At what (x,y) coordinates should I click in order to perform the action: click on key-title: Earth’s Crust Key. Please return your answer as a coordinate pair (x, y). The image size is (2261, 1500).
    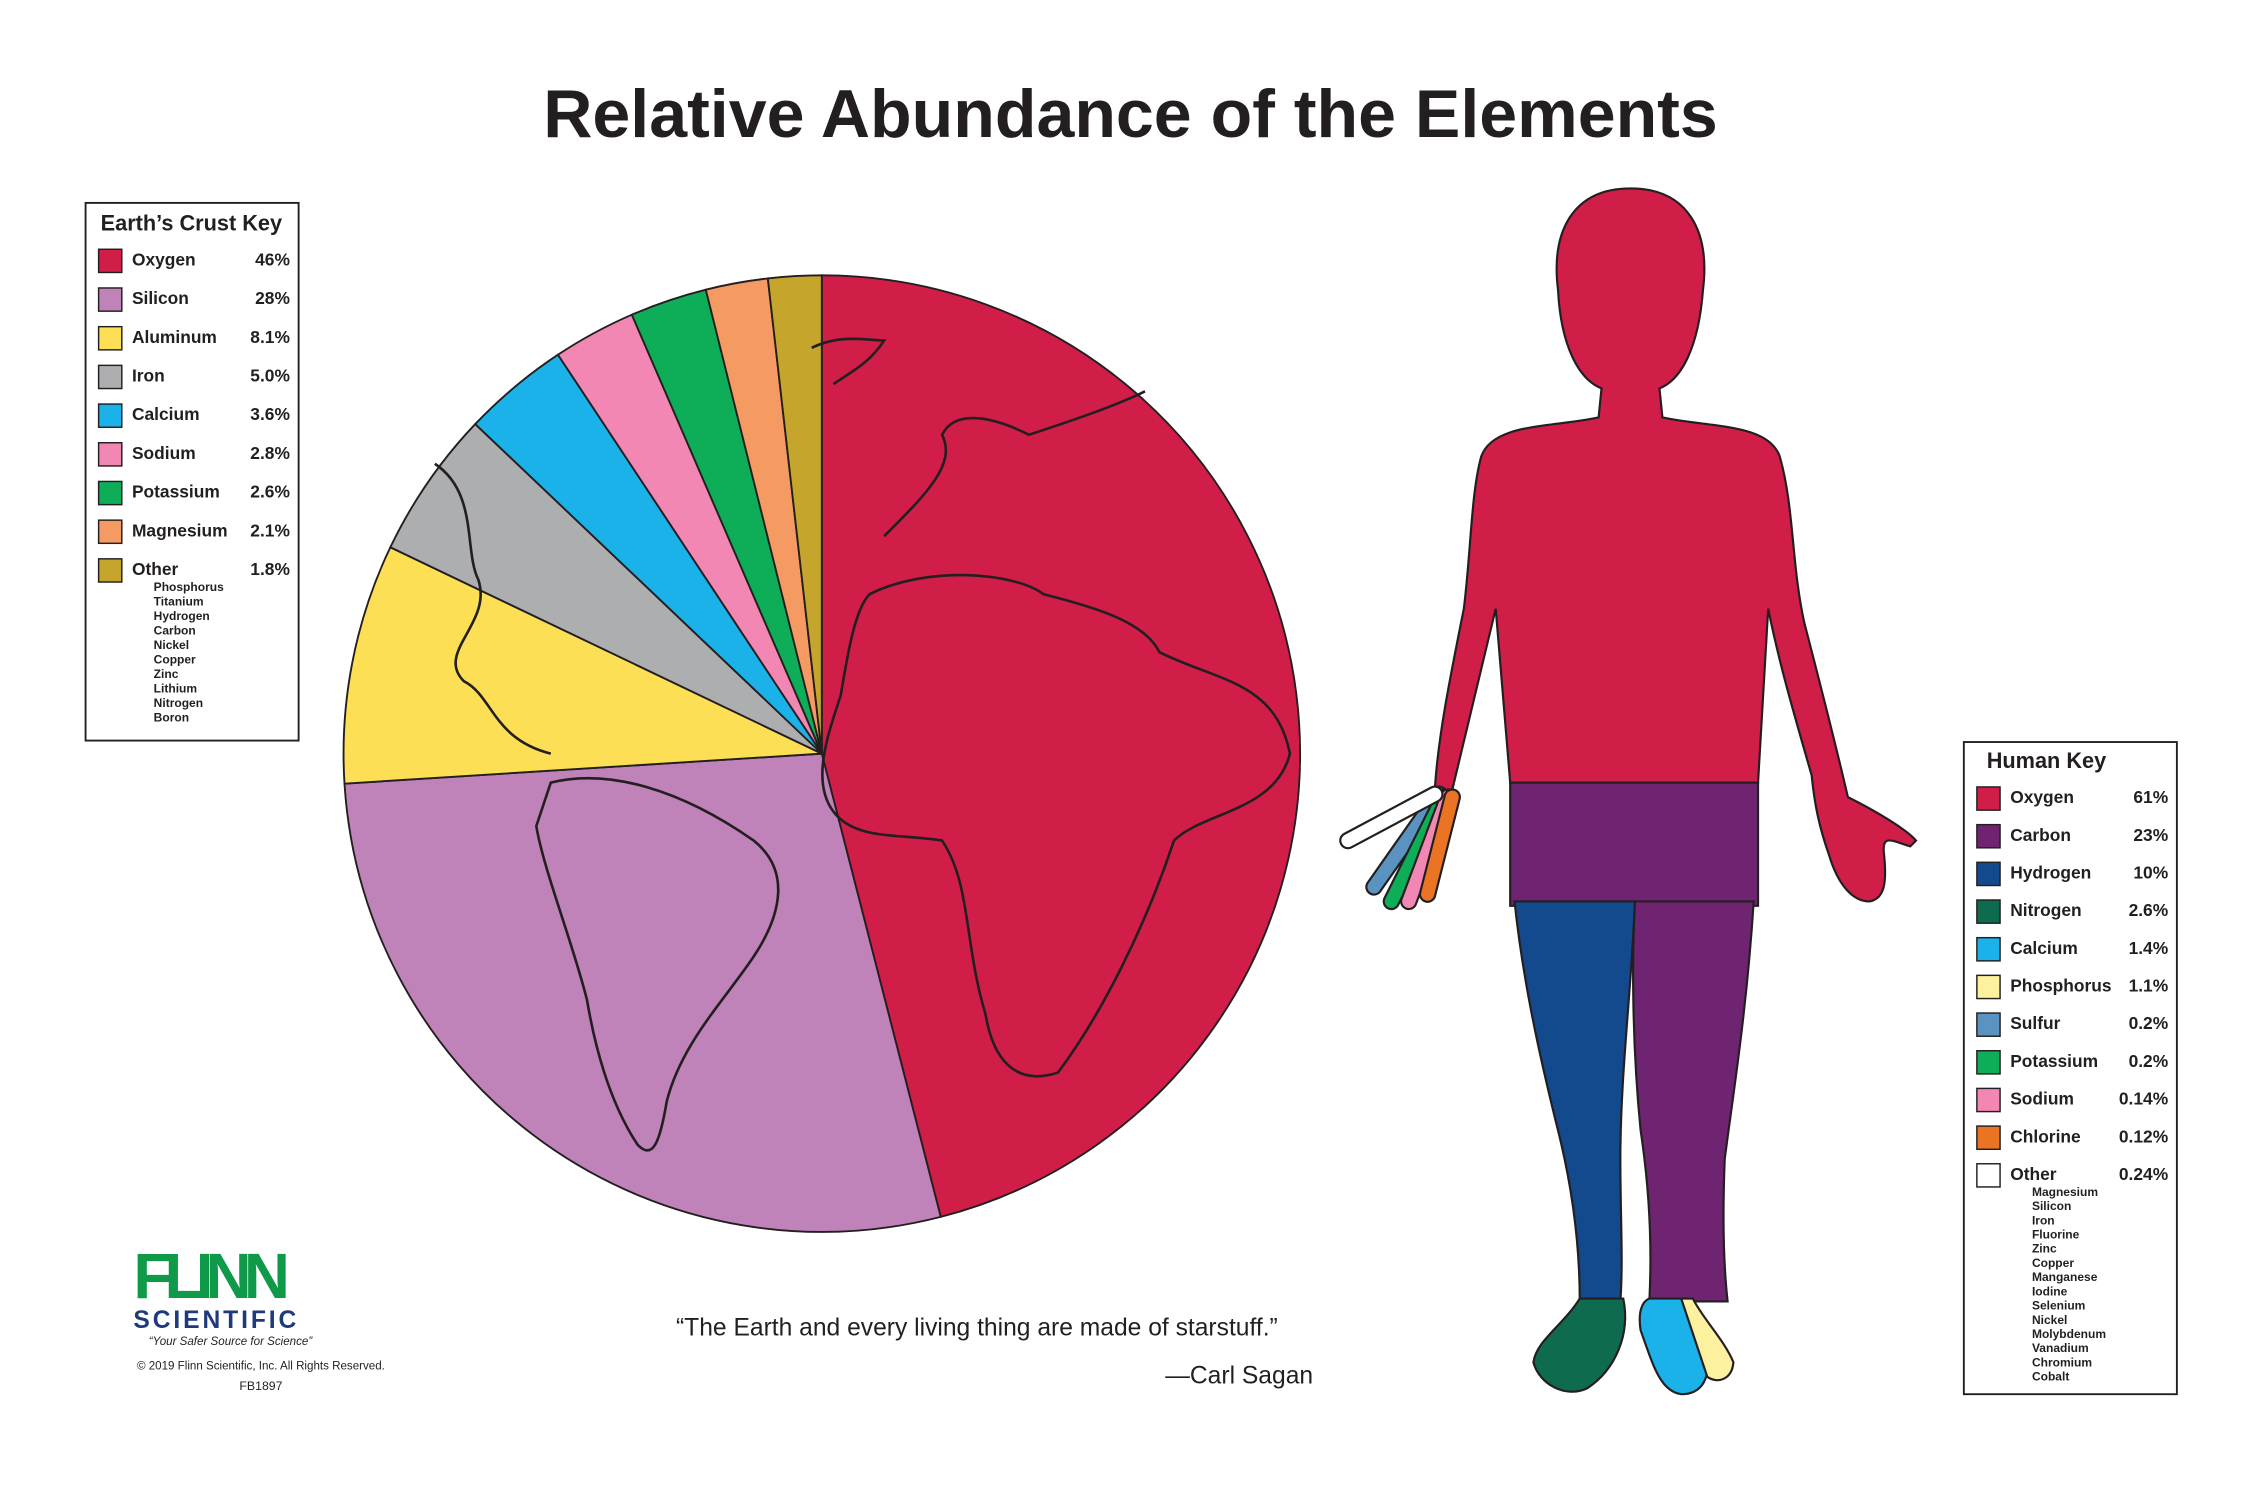
    Looking at the image, I should click on (191, 222).